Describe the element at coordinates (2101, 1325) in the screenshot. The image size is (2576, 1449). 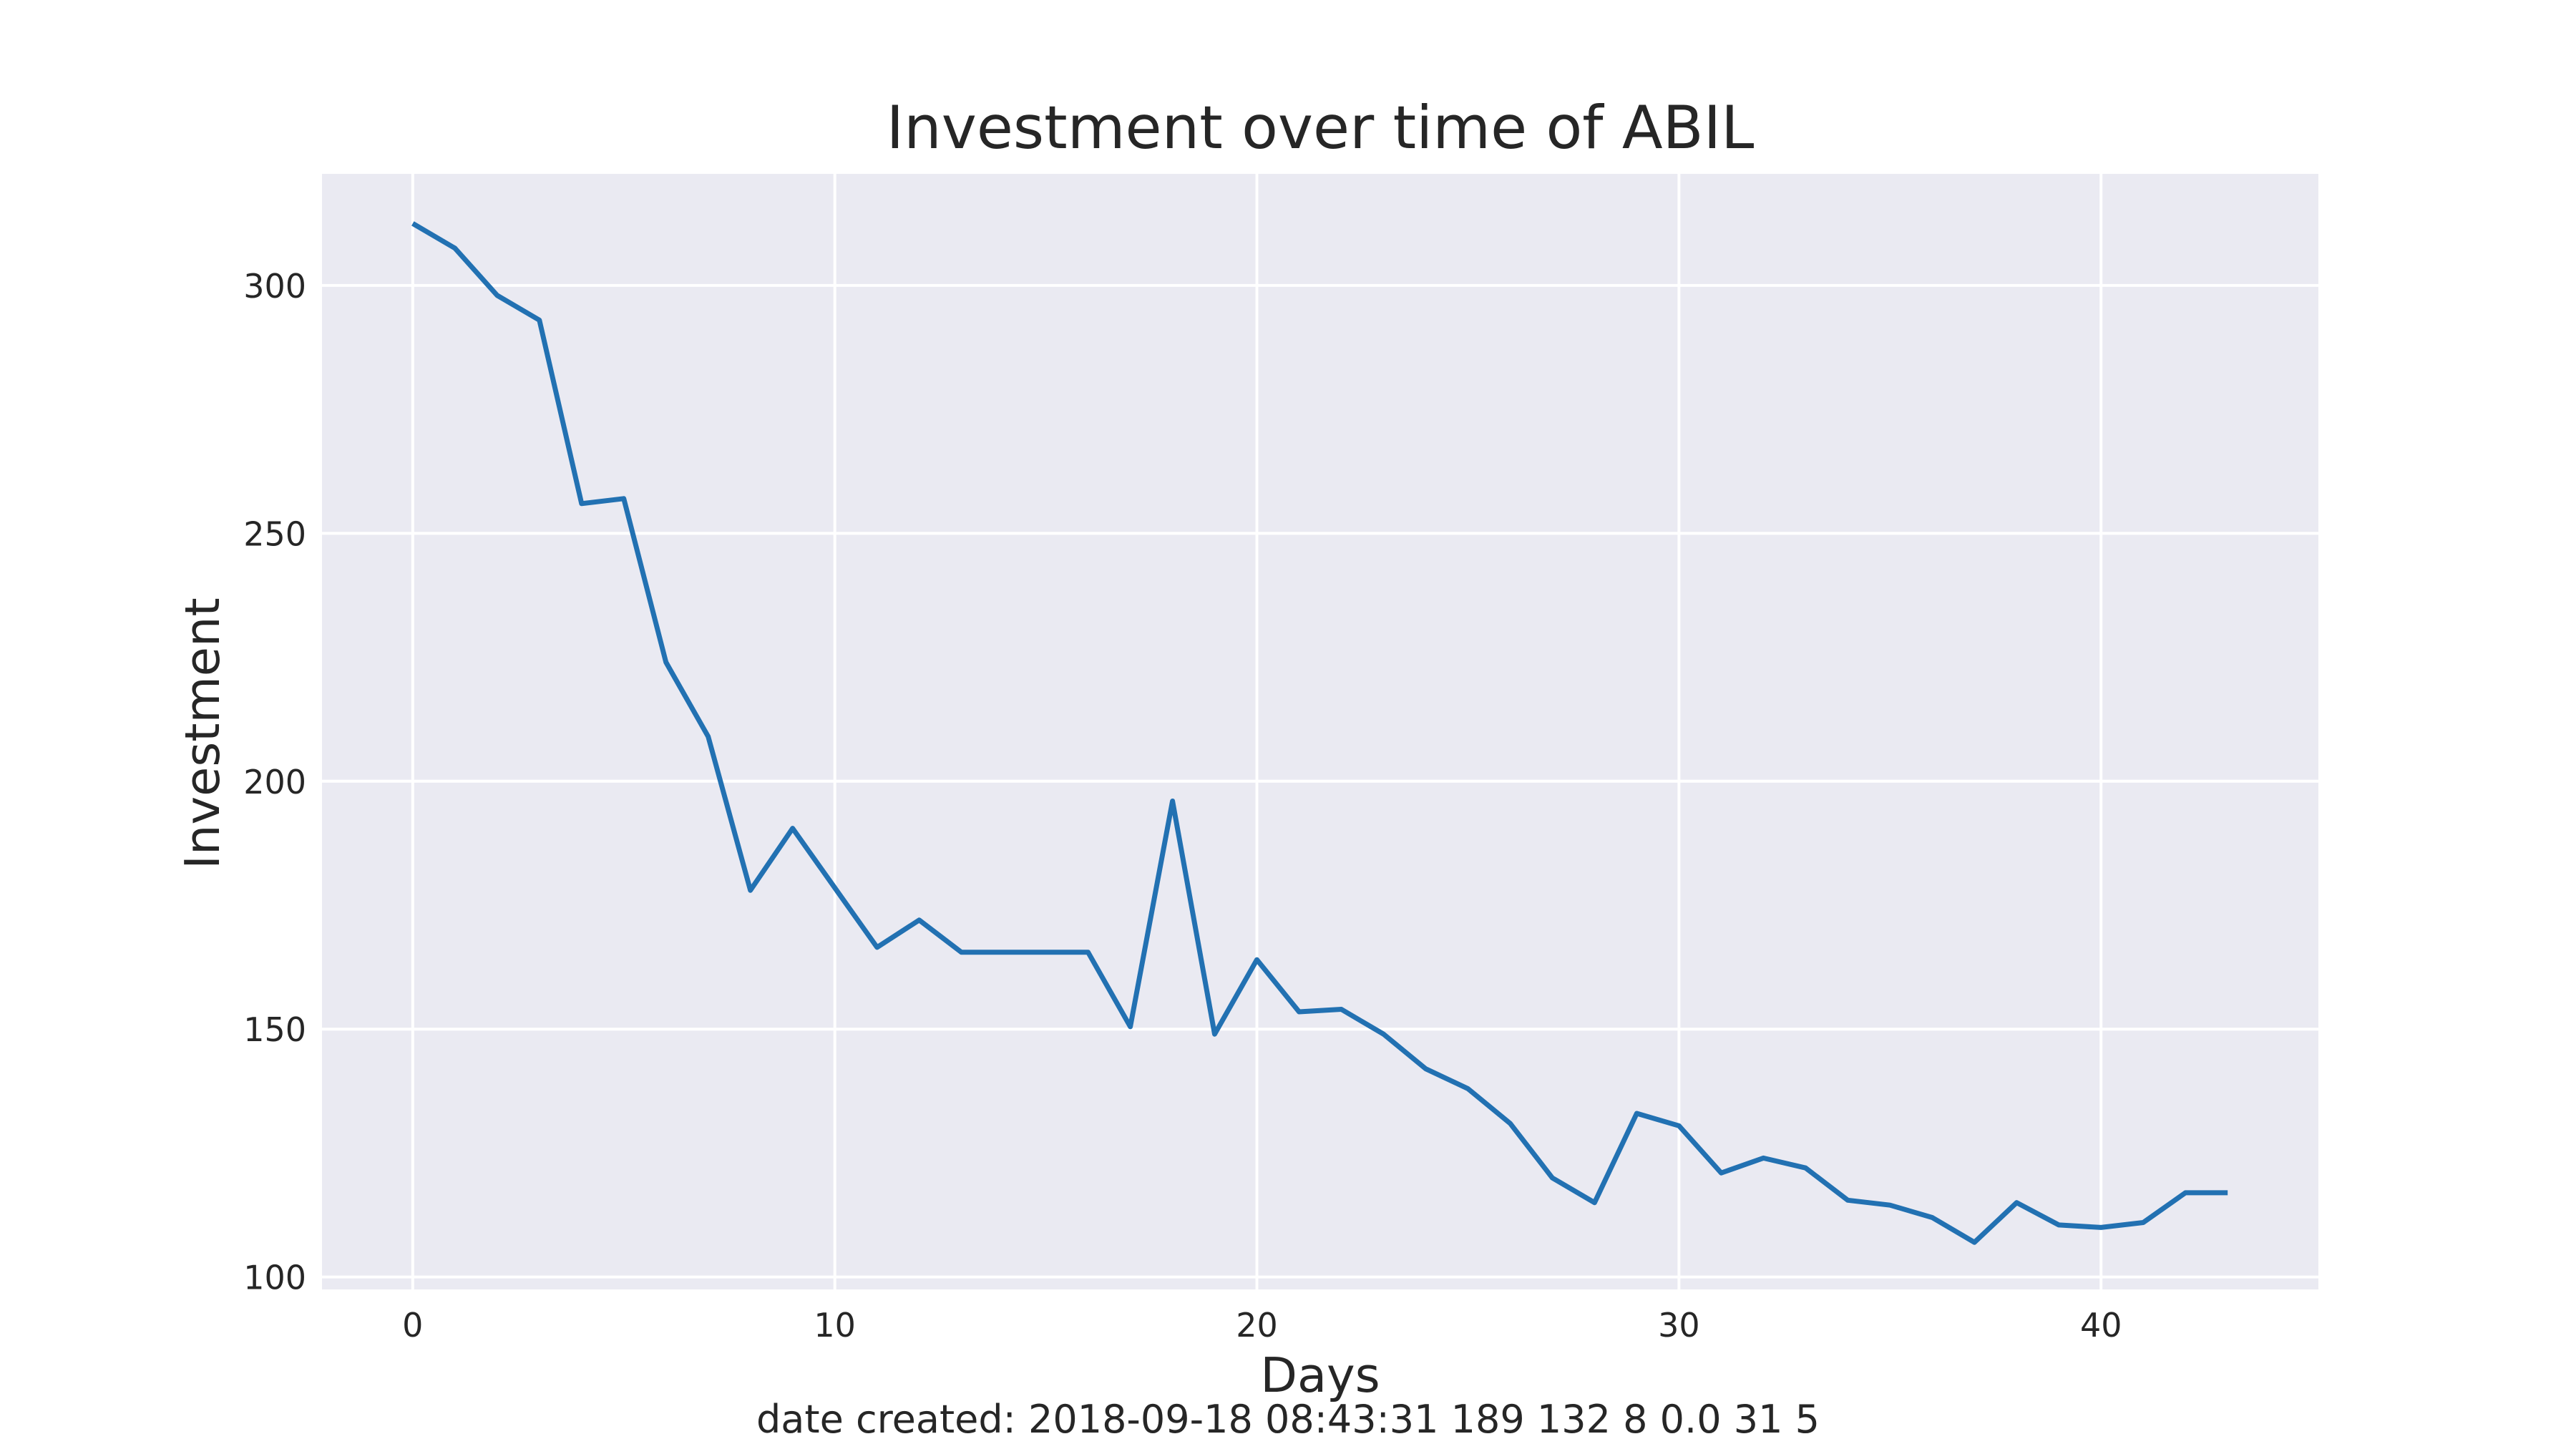
I see `x-tick-label: 40` at that location.